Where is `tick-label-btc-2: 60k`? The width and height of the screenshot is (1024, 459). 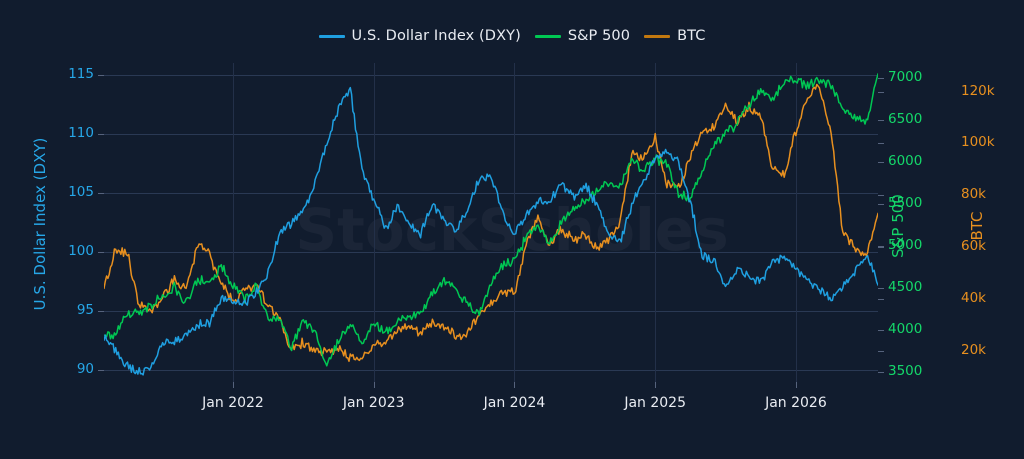 tick-label-btc-2: 60k is located at coordinates (973, 246).